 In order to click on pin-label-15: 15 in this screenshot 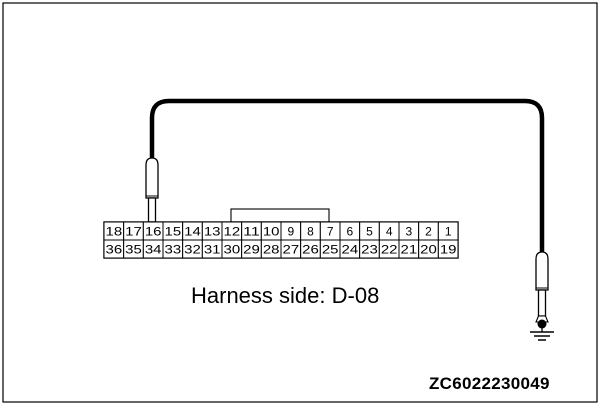, I will do `click(173, 232)`.